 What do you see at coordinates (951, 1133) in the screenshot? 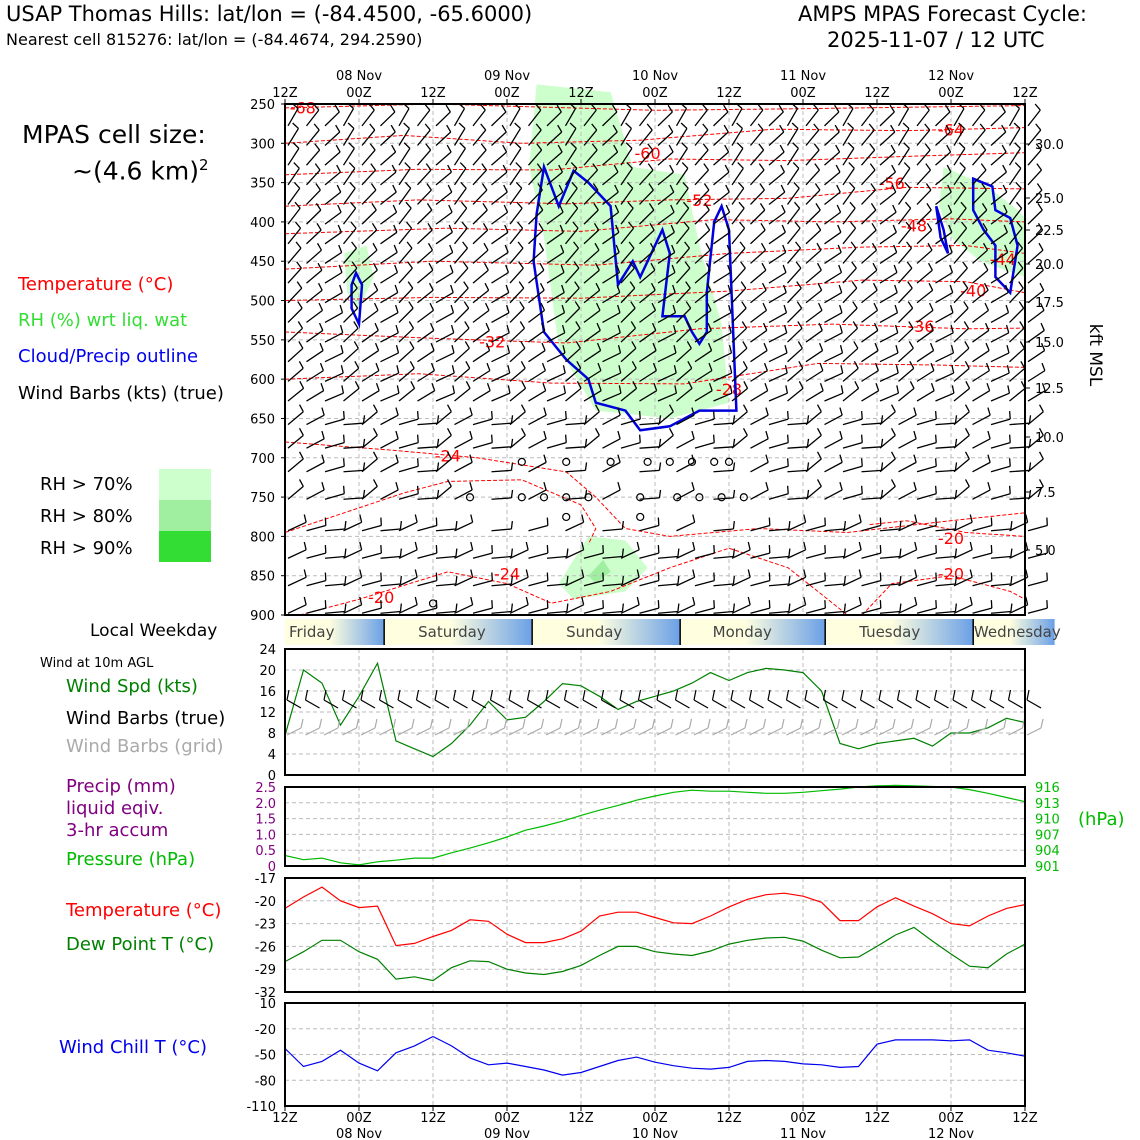
I see `bottom-date-label: 12 Nov` at bounding box center [951, 1133].